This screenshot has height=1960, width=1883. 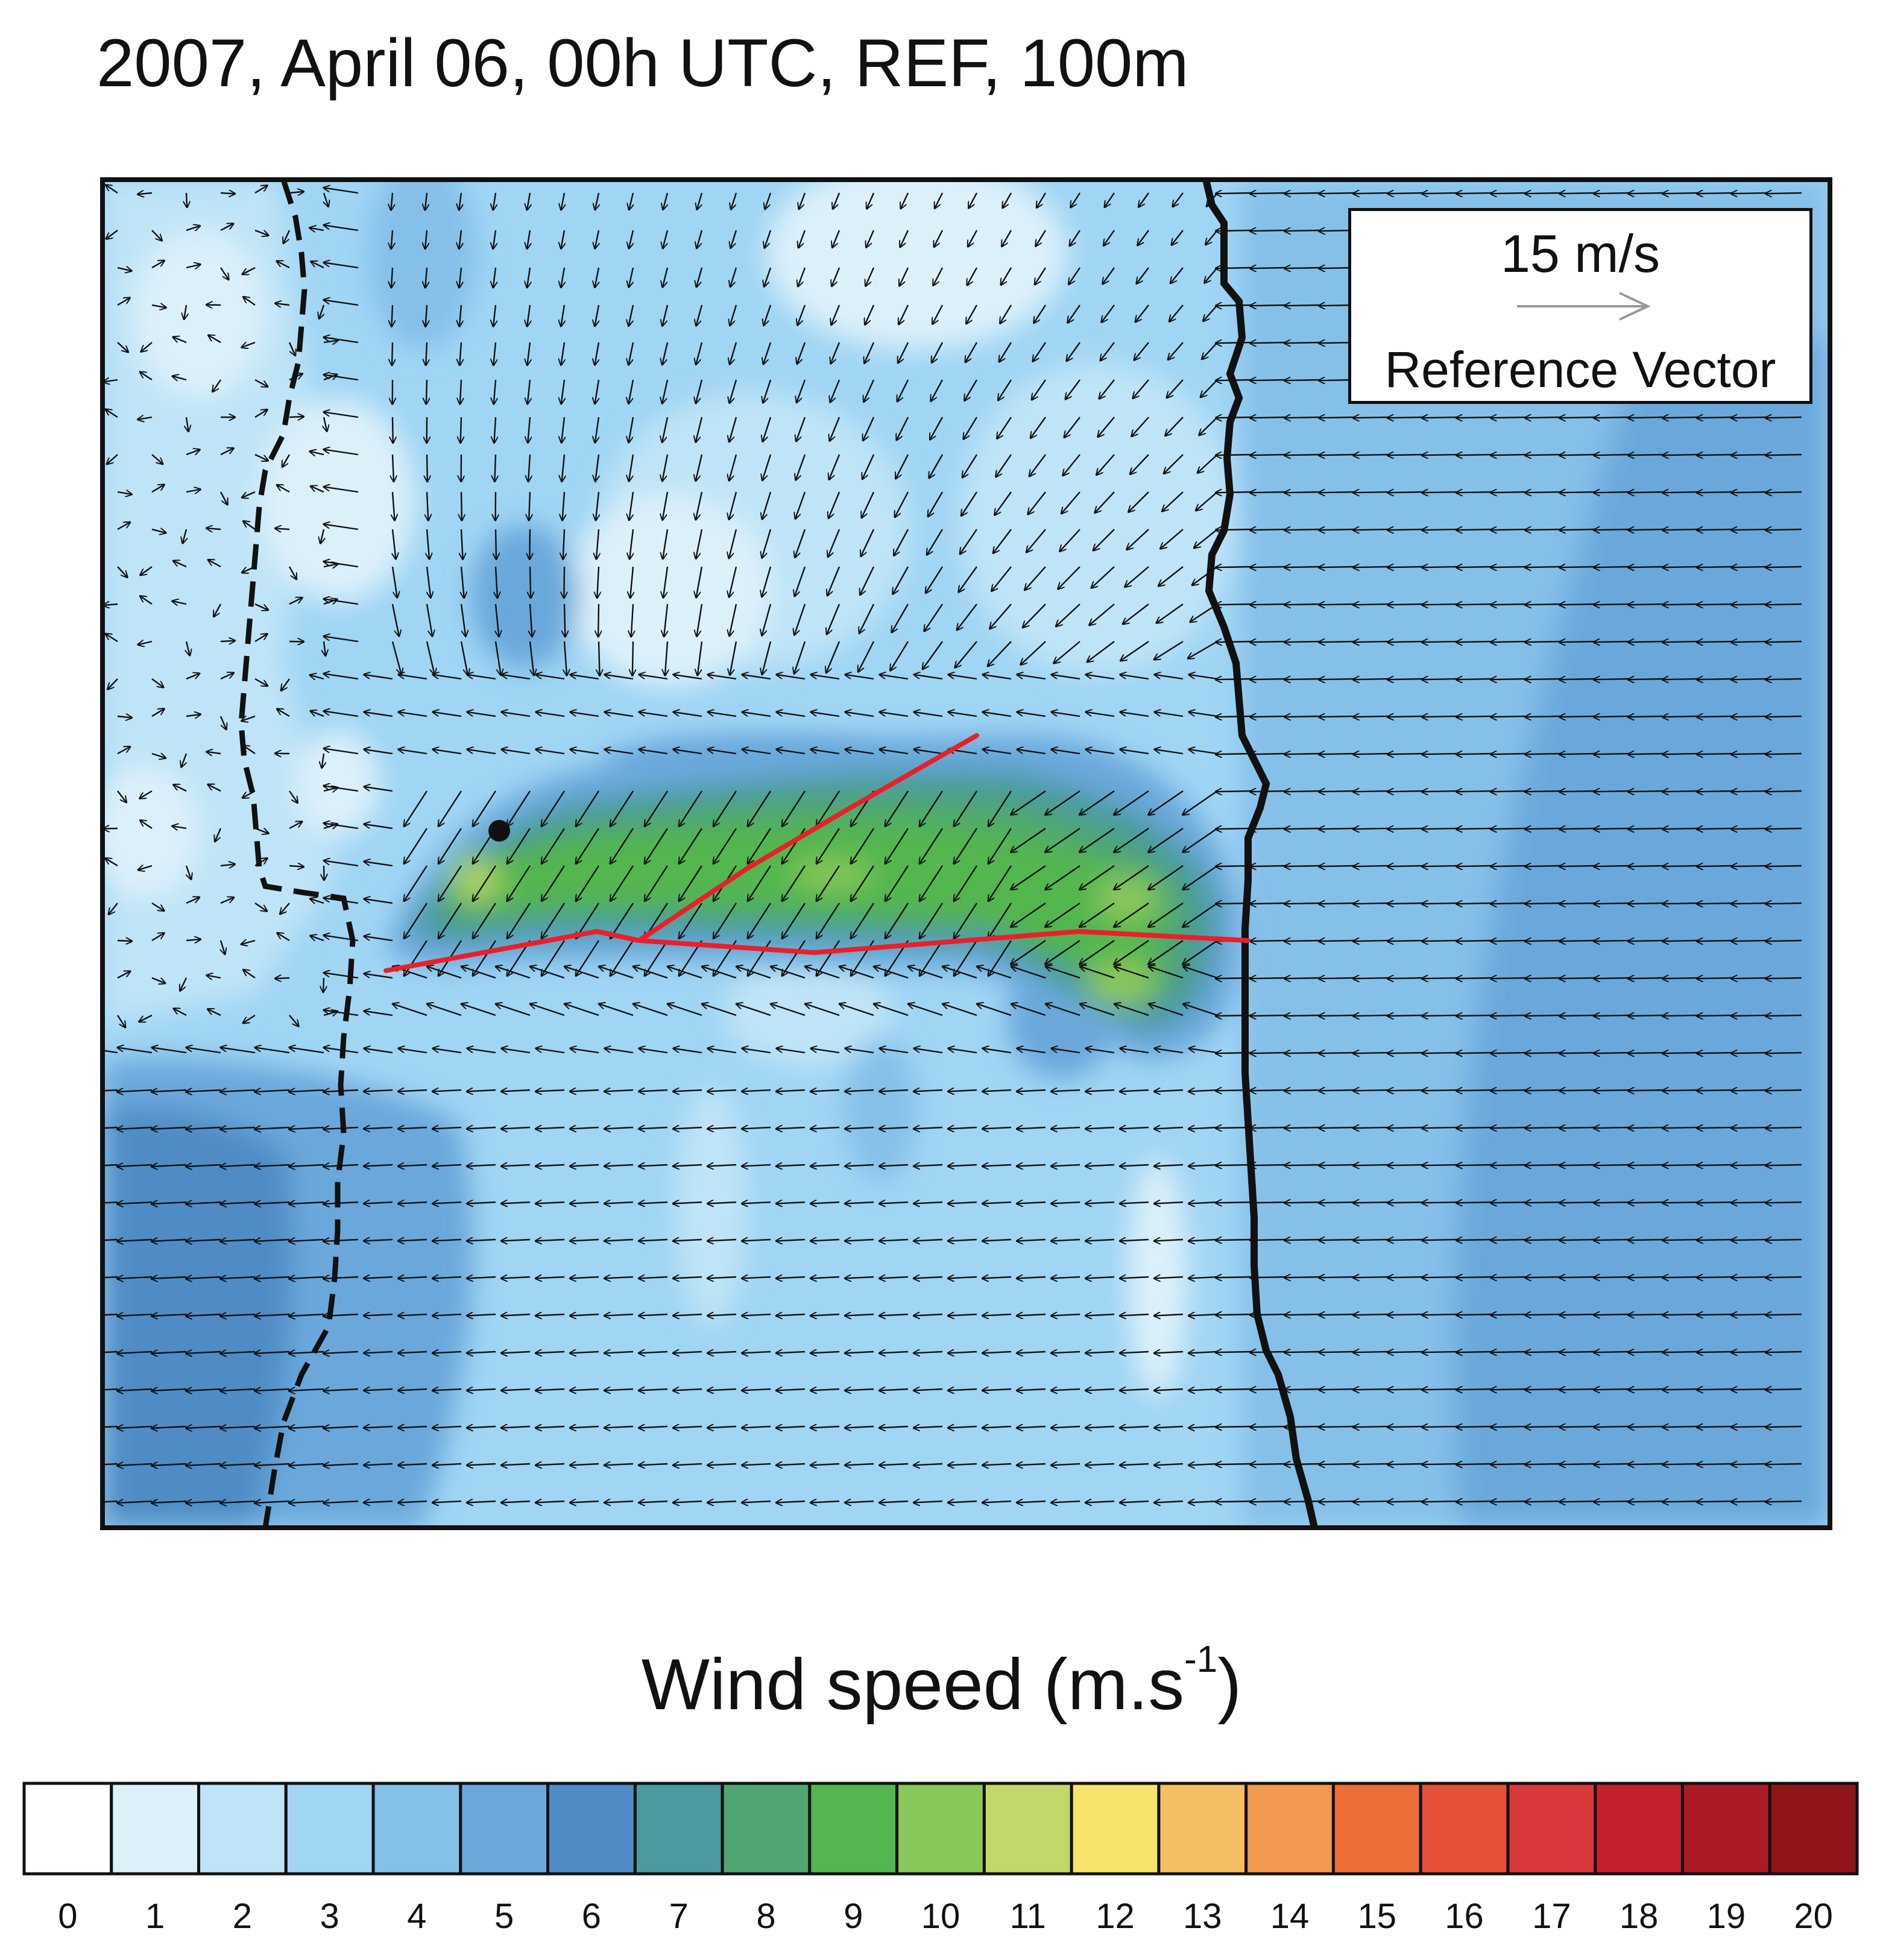 I want to click on colorbar-tick-label: 14, so click(x=1290, y=1917).